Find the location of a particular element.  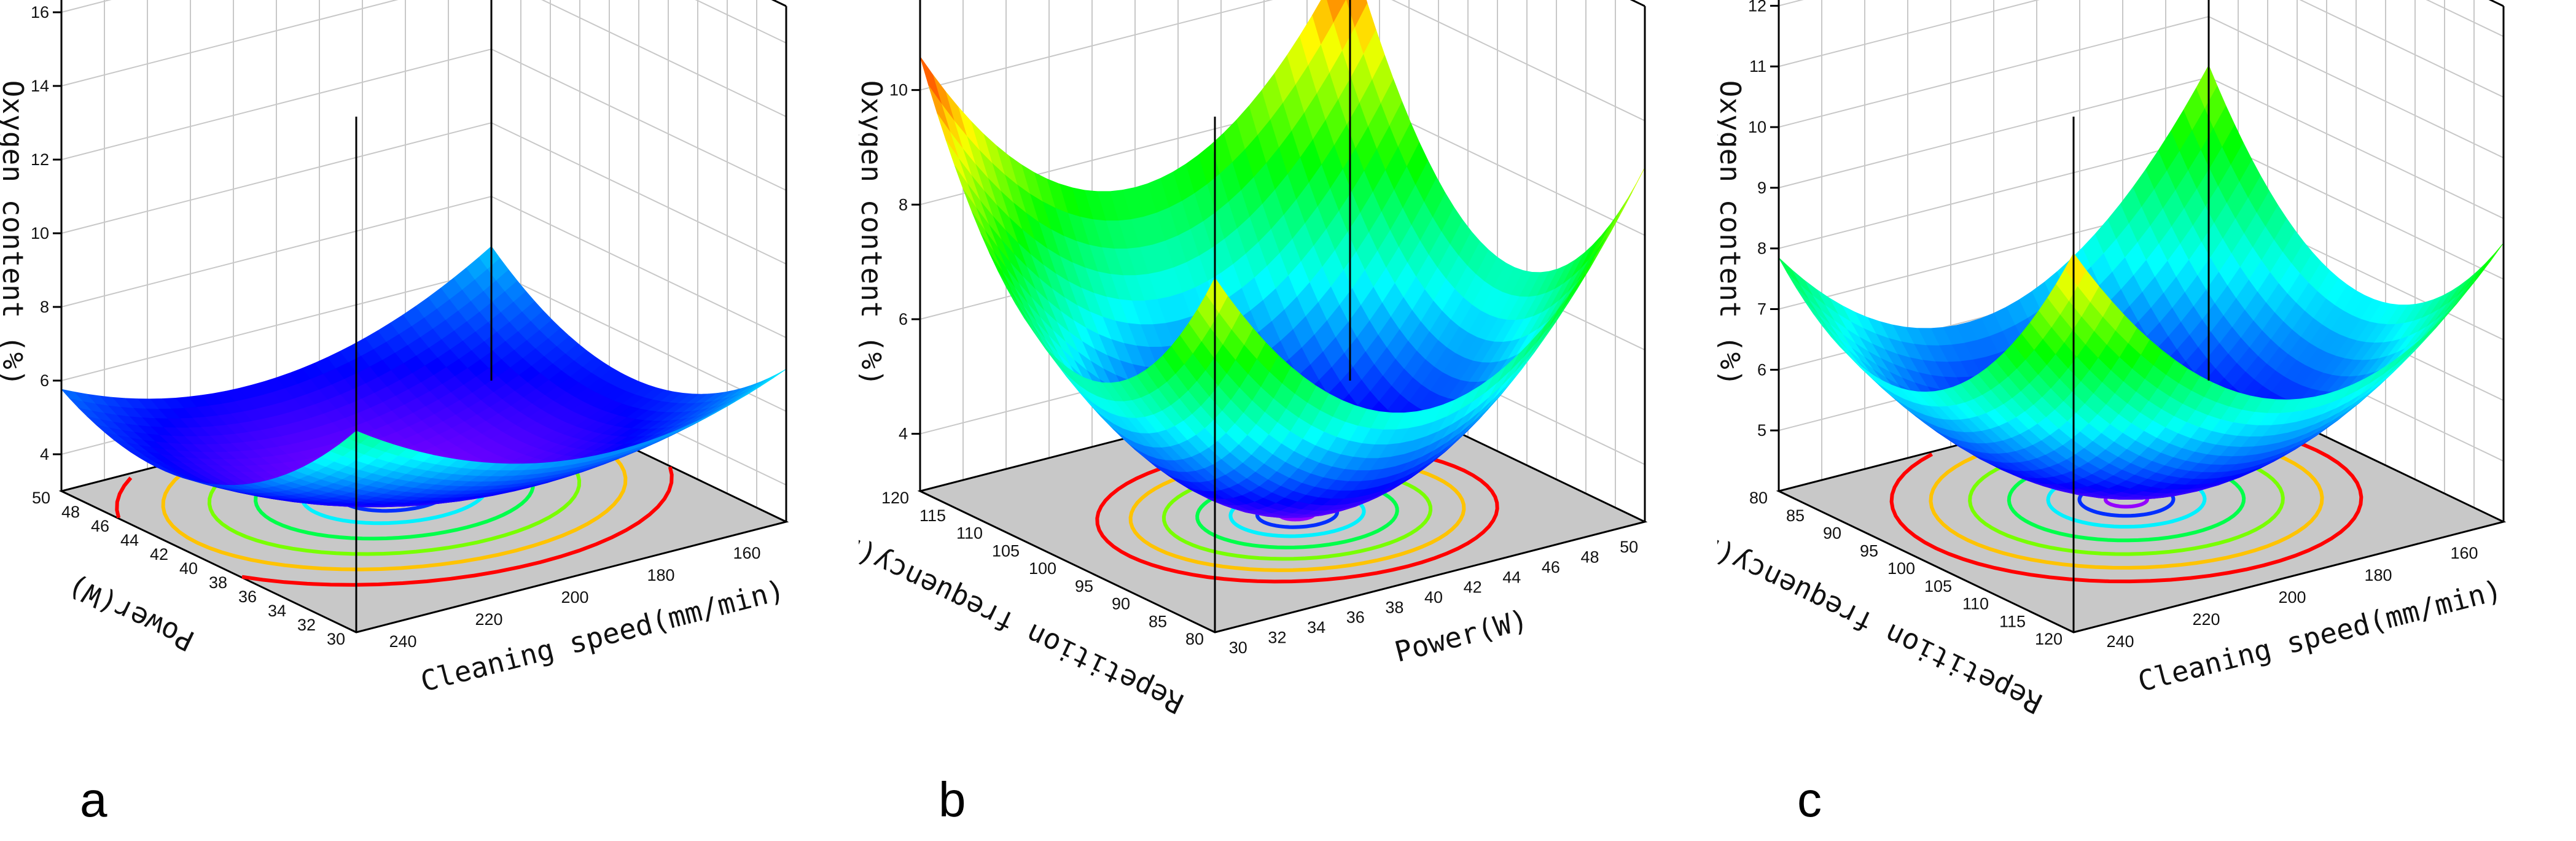

right-axis-tick-label: 32 is located at coordinates (1277, 637).